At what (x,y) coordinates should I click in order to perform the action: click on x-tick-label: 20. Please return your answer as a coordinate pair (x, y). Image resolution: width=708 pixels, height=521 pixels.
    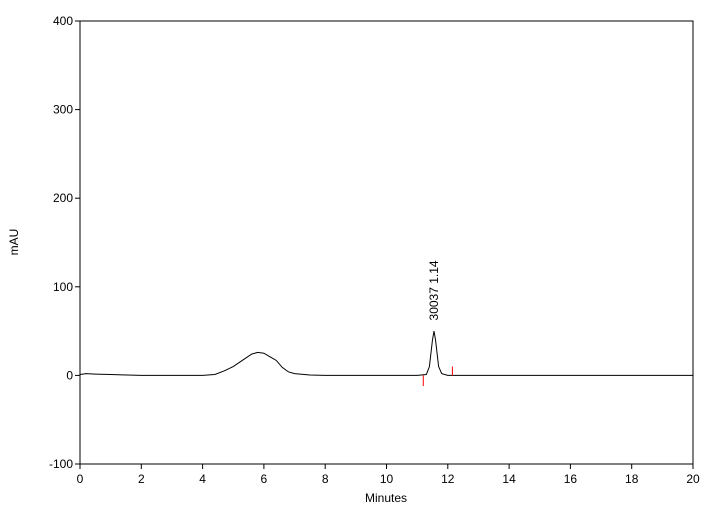
    Looking at the image, I should click on (693, 479).